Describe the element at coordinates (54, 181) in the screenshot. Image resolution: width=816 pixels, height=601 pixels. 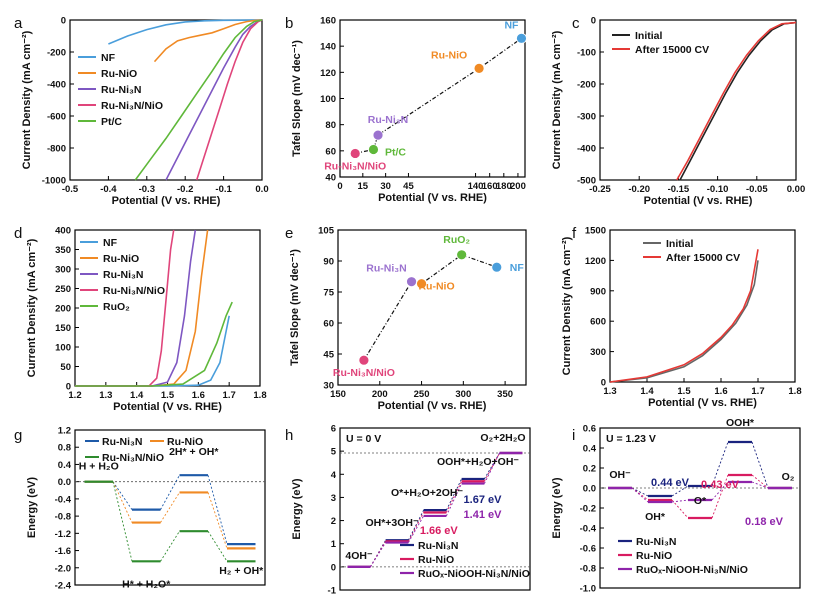
I see `y-tick-label-a-0: -1000` at that location.